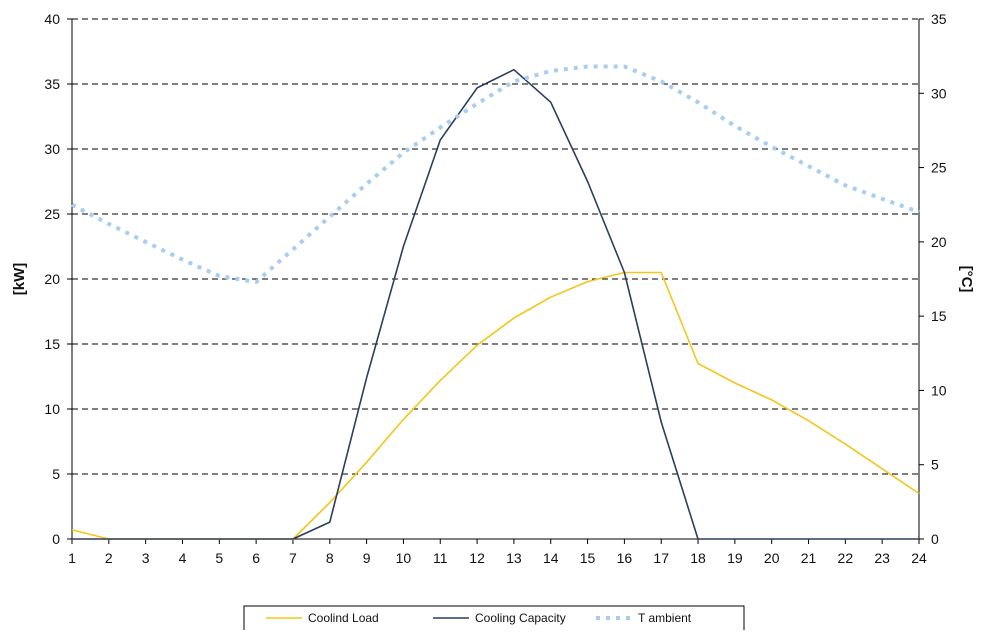 Image resolution: width=981 pixels, height=635 pixels. I want to click on x-tick-label: 7, so click(293, 558).